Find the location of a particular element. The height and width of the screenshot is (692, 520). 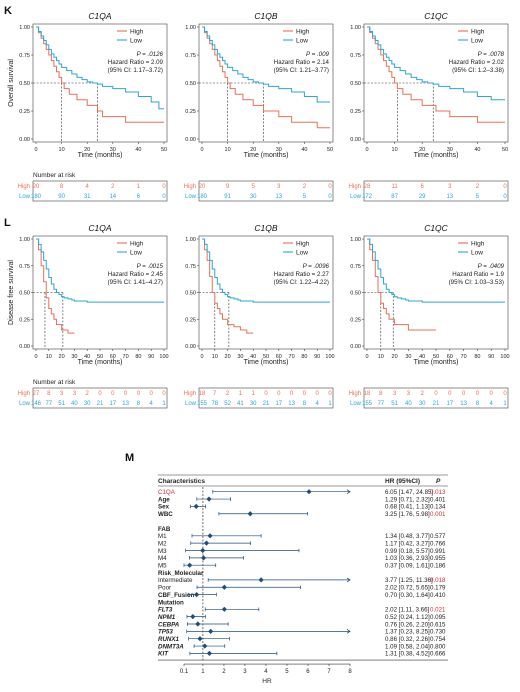

x-tick-label-L-c1qc: 90 is located at coordinates (491, 357).